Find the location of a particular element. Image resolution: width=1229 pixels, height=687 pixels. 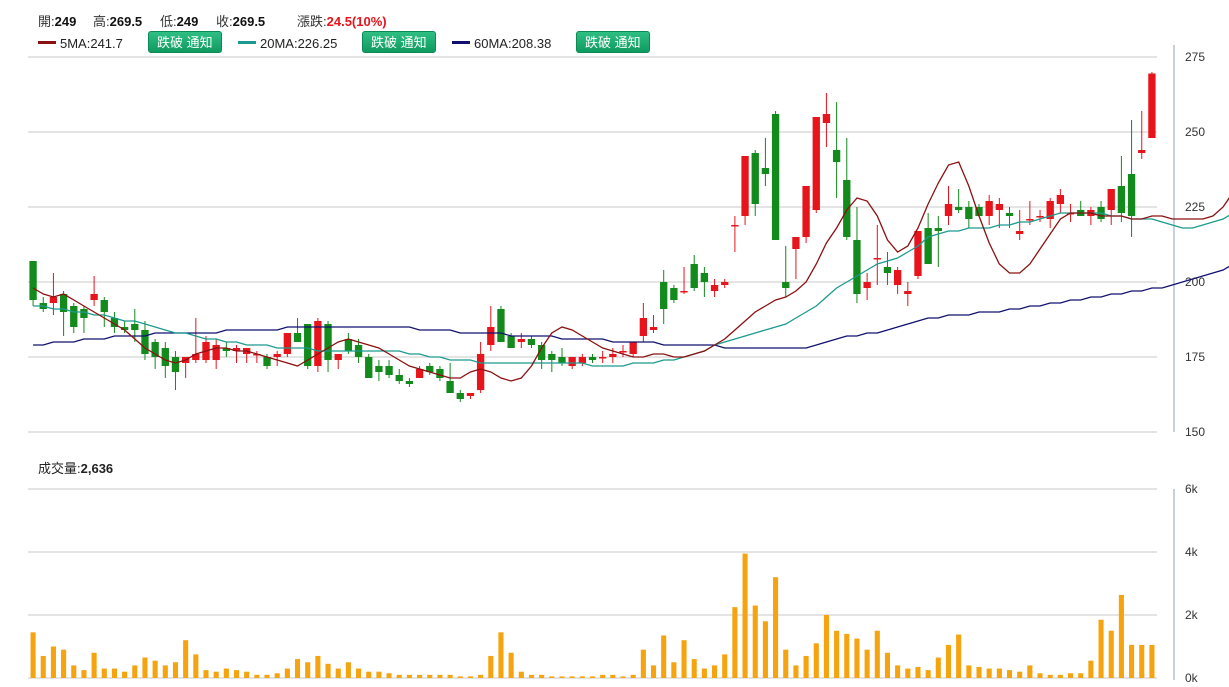

ma60-break-notify-button: 跌破 通知 is located at coordinates (613, 42).